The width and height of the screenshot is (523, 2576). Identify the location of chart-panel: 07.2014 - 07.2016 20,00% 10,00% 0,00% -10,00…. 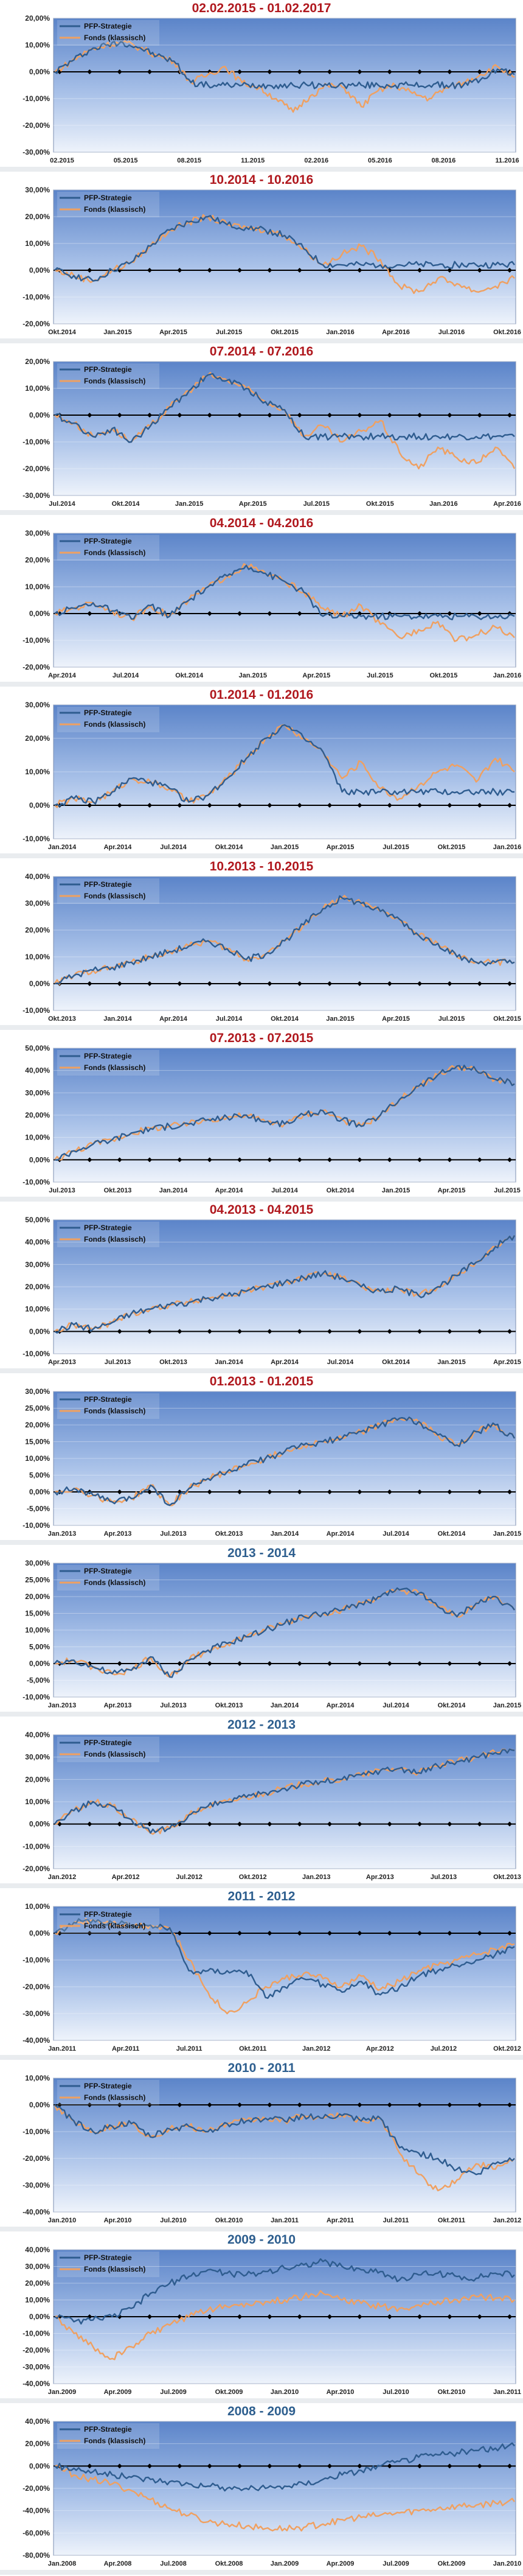
(261, 429).